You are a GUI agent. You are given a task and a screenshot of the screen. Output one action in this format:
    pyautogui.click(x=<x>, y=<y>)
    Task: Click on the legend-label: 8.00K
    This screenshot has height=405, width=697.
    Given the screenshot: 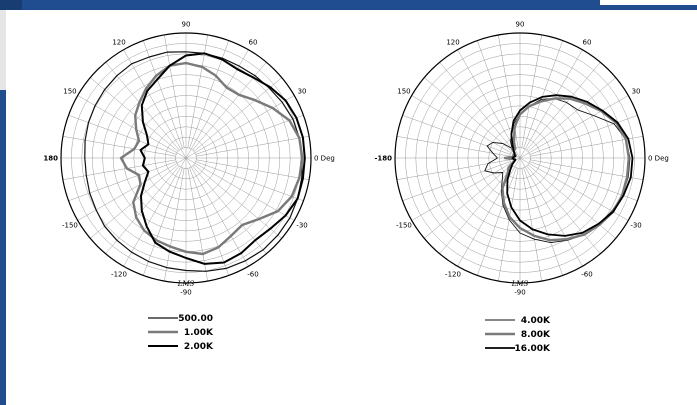 What is the action you would take?
    pyautogui.click(x=536, y=335)
    